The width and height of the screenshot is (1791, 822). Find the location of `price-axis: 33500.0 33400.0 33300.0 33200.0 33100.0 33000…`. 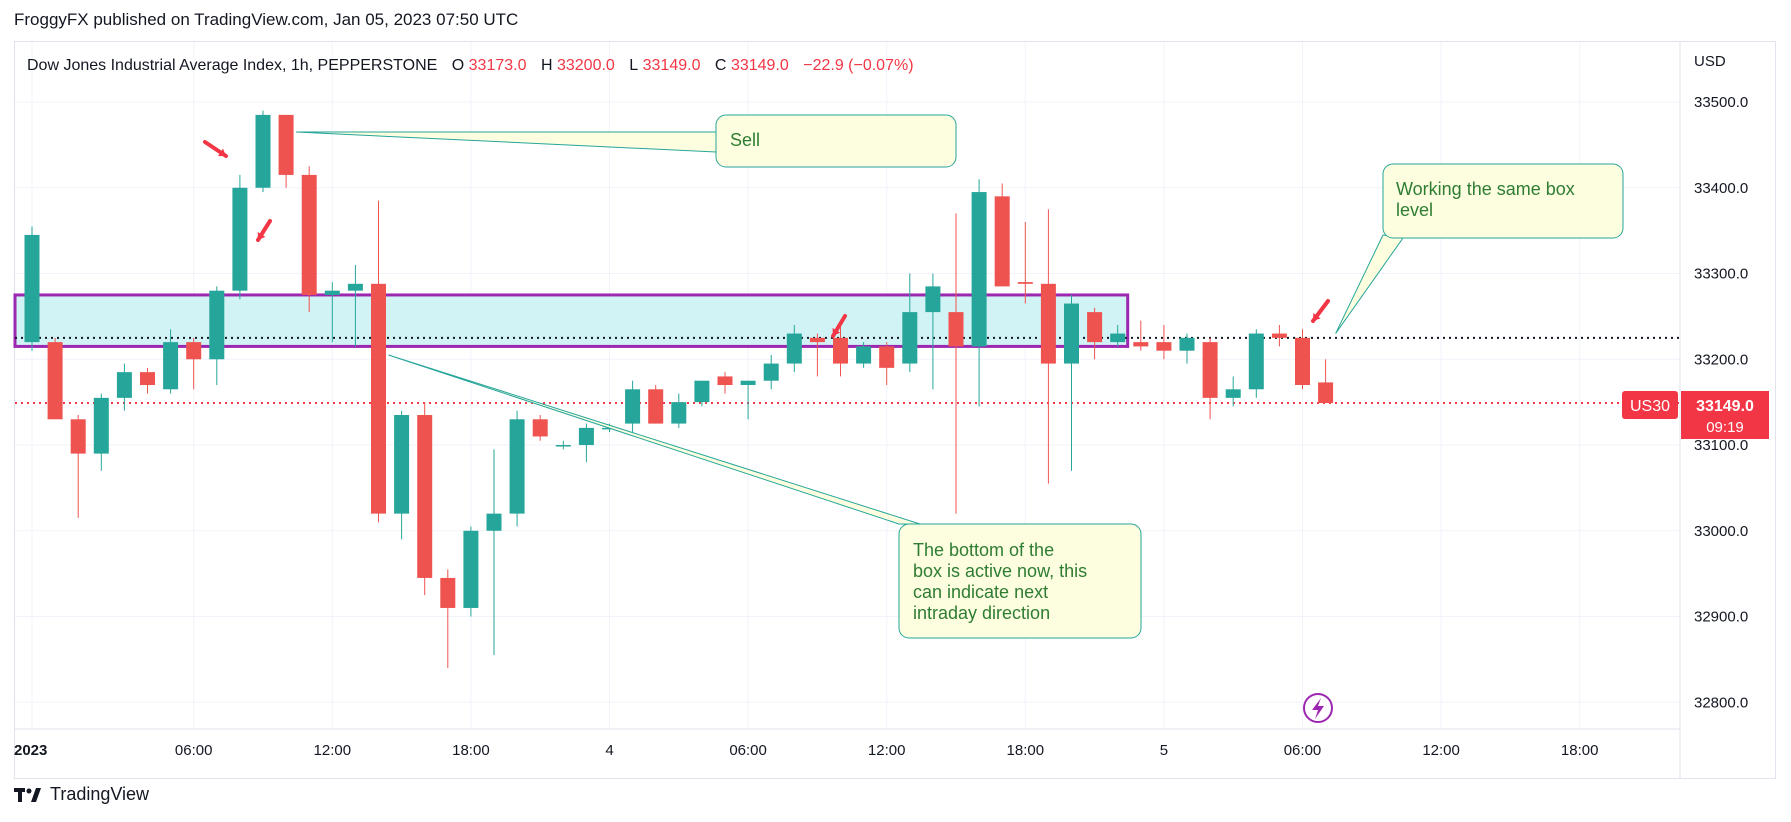

price-axis: 33500.0 33400.0 33300.0 33200.0 33100.0 33000… is located at coordinates (1721, 402).